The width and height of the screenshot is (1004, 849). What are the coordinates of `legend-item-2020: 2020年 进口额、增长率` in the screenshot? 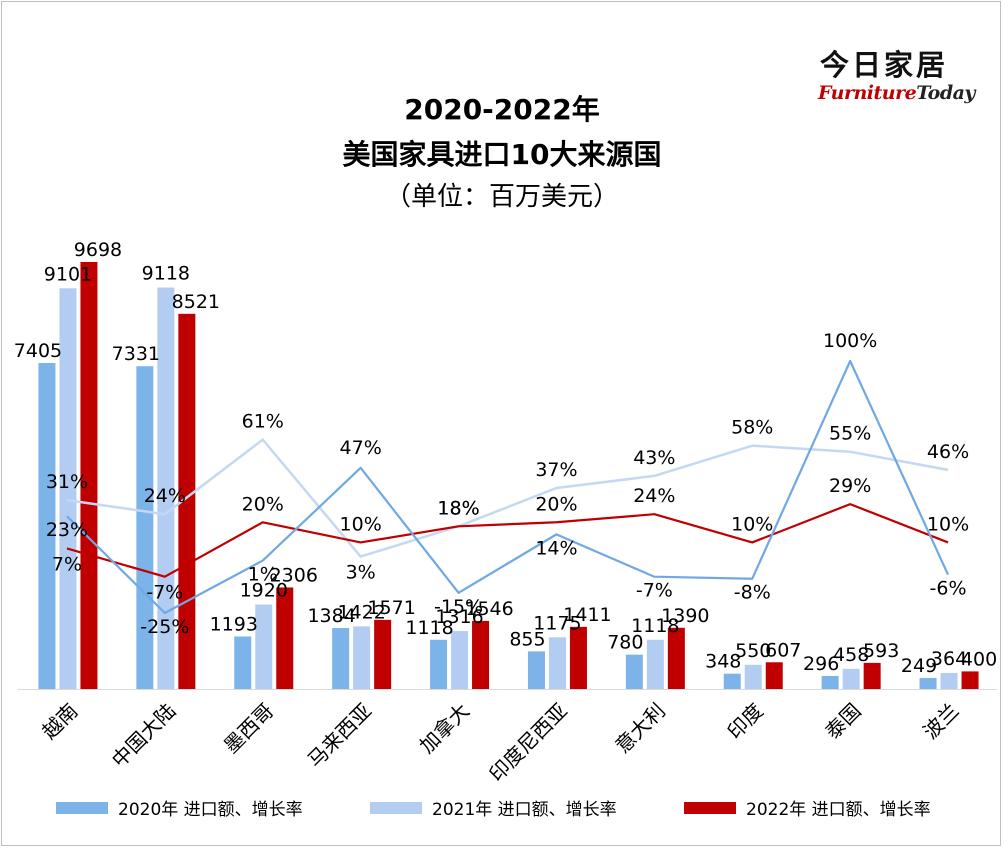 It's located at (179, 807).